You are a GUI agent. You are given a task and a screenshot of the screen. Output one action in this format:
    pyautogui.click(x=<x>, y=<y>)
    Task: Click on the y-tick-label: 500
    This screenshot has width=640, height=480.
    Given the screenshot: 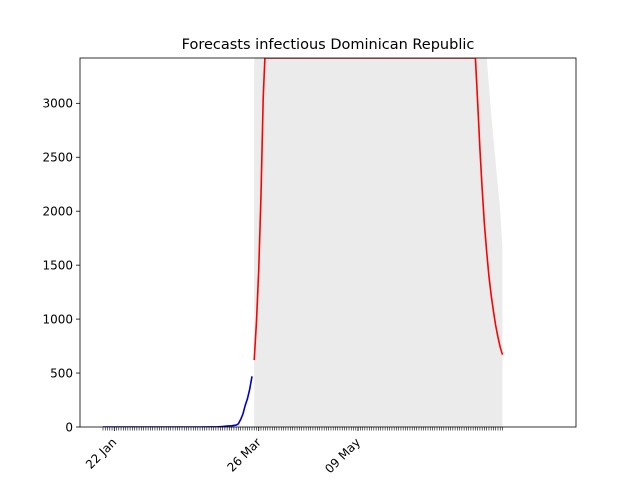 What is the action you would take?
    pyautogui.click(x=61, y=373)
    